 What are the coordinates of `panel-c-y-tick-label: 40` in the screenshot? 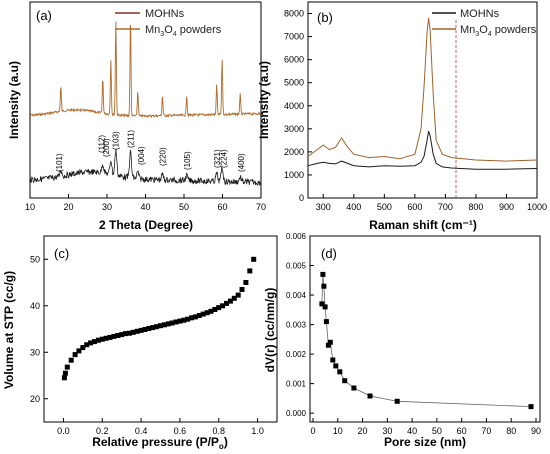 It's located at (35, 306).